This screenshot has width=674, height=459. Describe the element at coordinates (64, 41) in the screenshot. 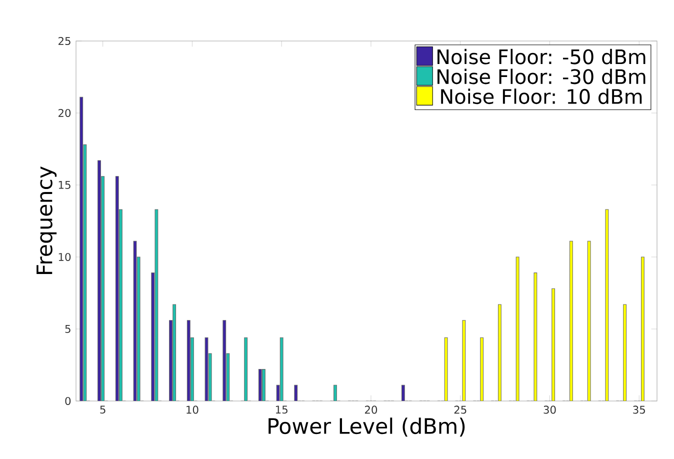

I see `y-tick-label: 25` at that location.